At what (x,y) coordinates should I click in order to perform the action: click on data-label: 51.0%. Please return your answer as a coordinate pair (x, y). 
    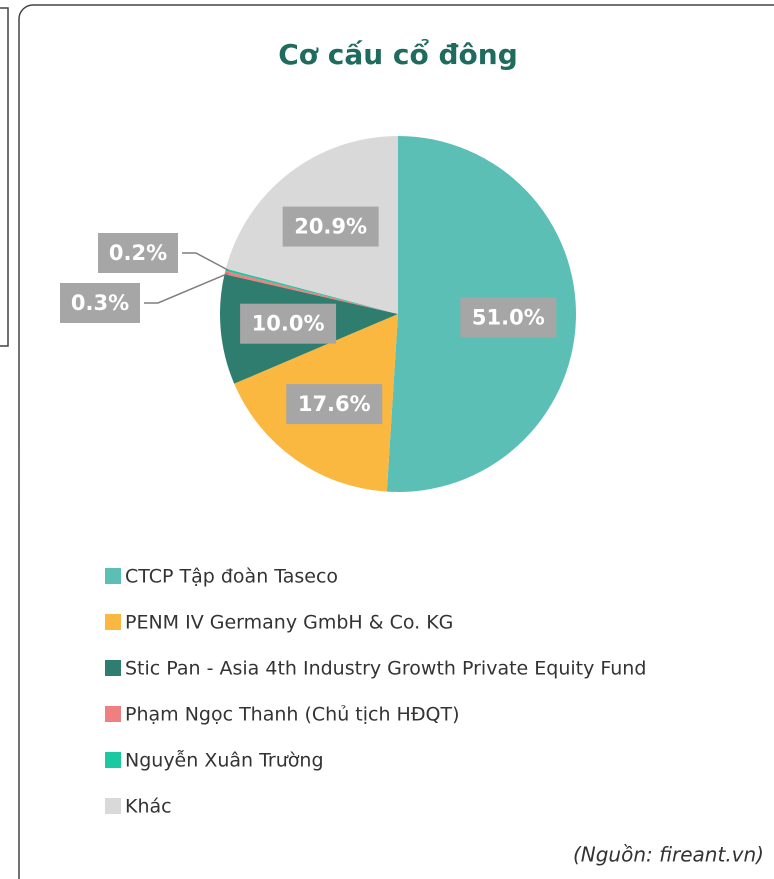
    Looking at the image, I should click on (508, 317).